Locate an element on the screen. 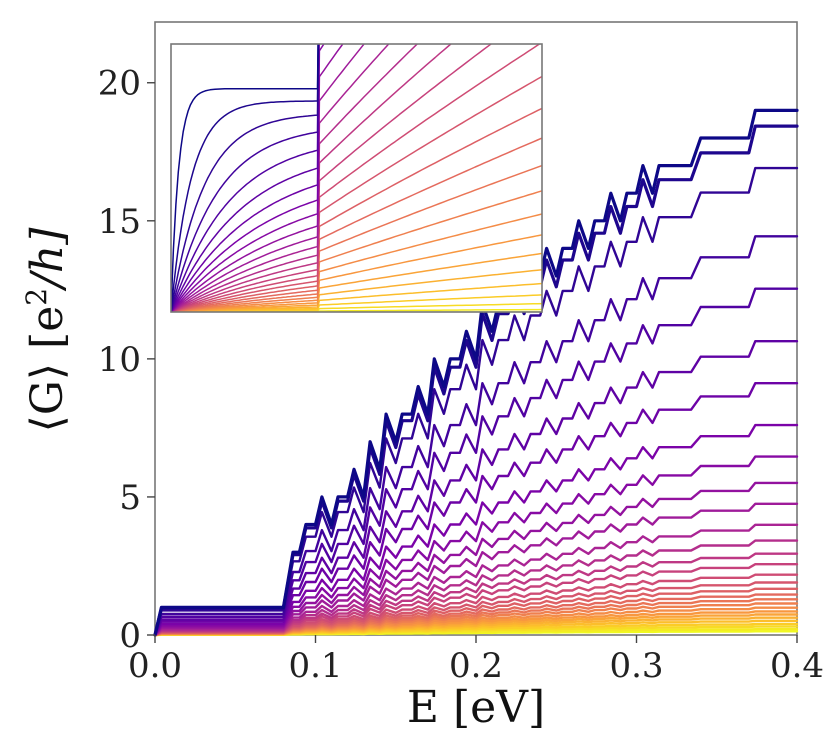 This screenshot has height=748, width=830. y-tick-label: 20 is located at coordinates (119, 84).